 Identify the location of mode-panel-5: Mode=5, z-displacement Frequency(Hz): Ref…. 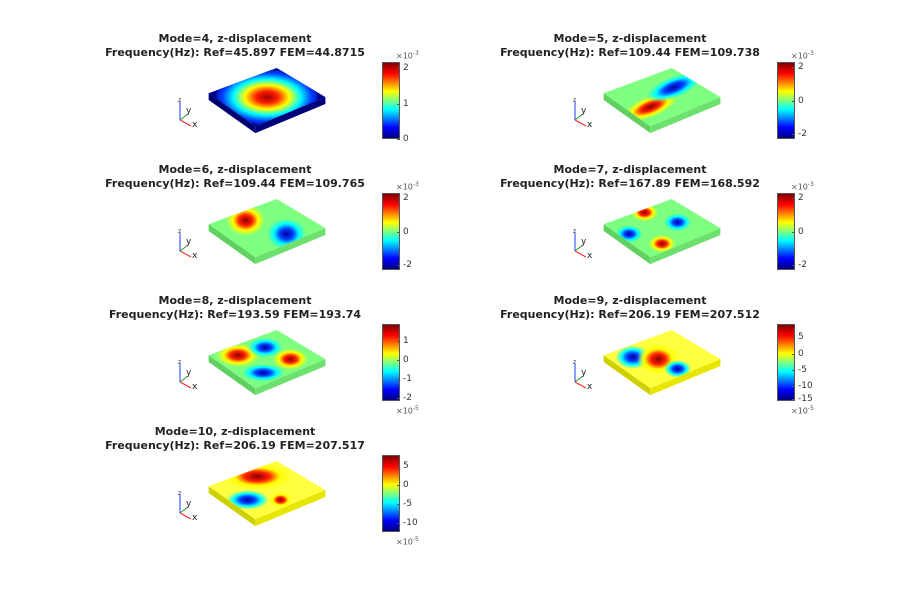
(630, 97).